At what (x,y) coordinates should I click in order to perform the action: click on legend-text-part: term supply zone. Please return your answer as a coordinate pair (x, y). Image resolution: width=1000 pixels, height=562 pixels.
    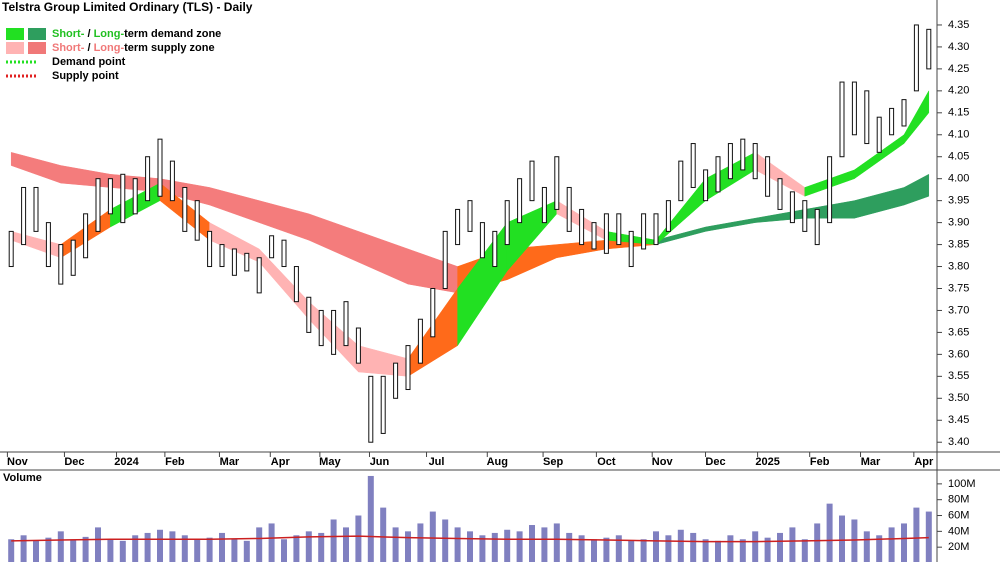
    Looking at the image, I should click on (169, 48).